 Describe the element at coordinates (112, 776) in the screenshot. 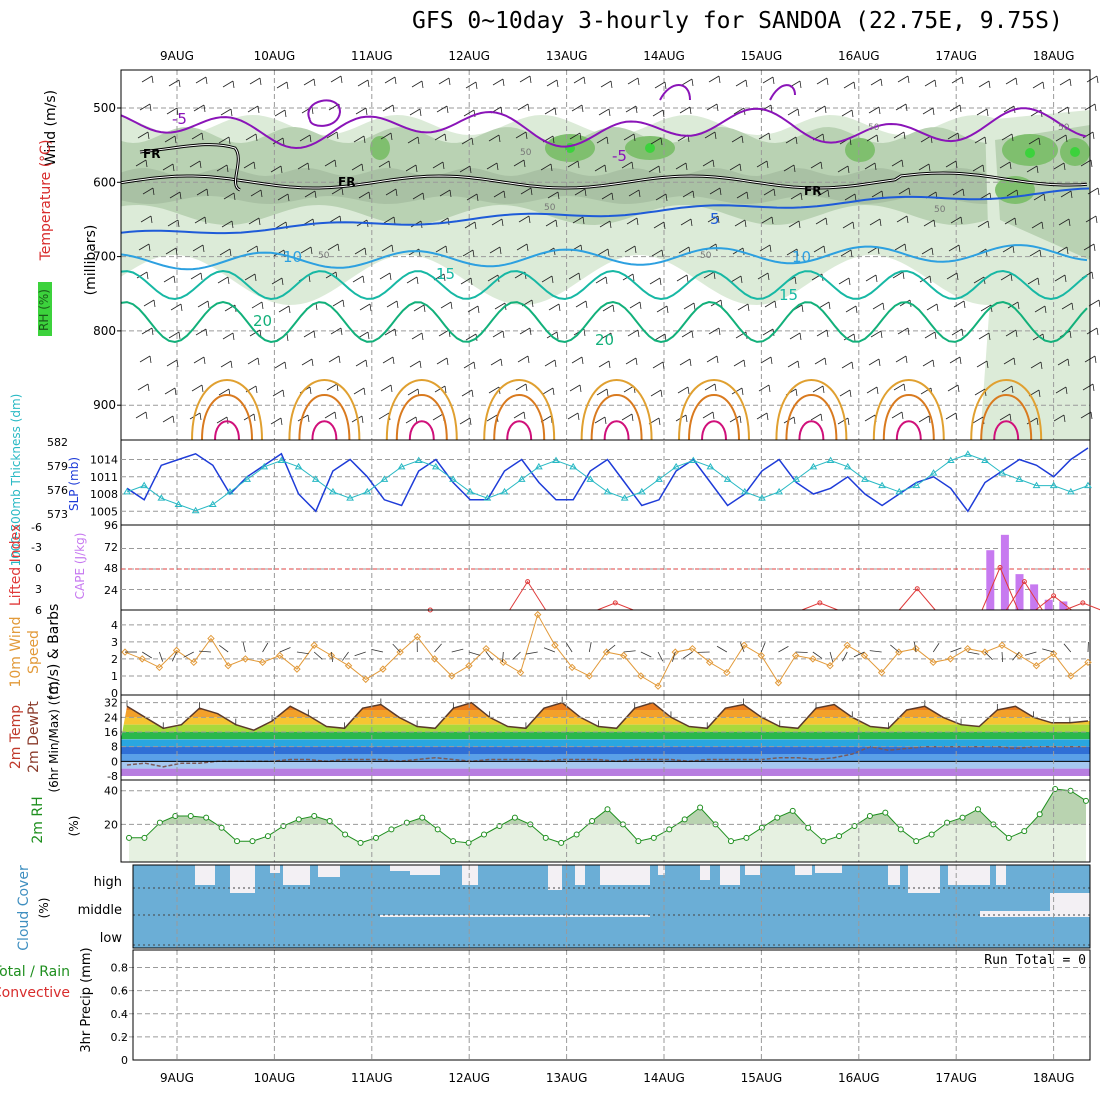

I see `temp-tick: -8` at that location.